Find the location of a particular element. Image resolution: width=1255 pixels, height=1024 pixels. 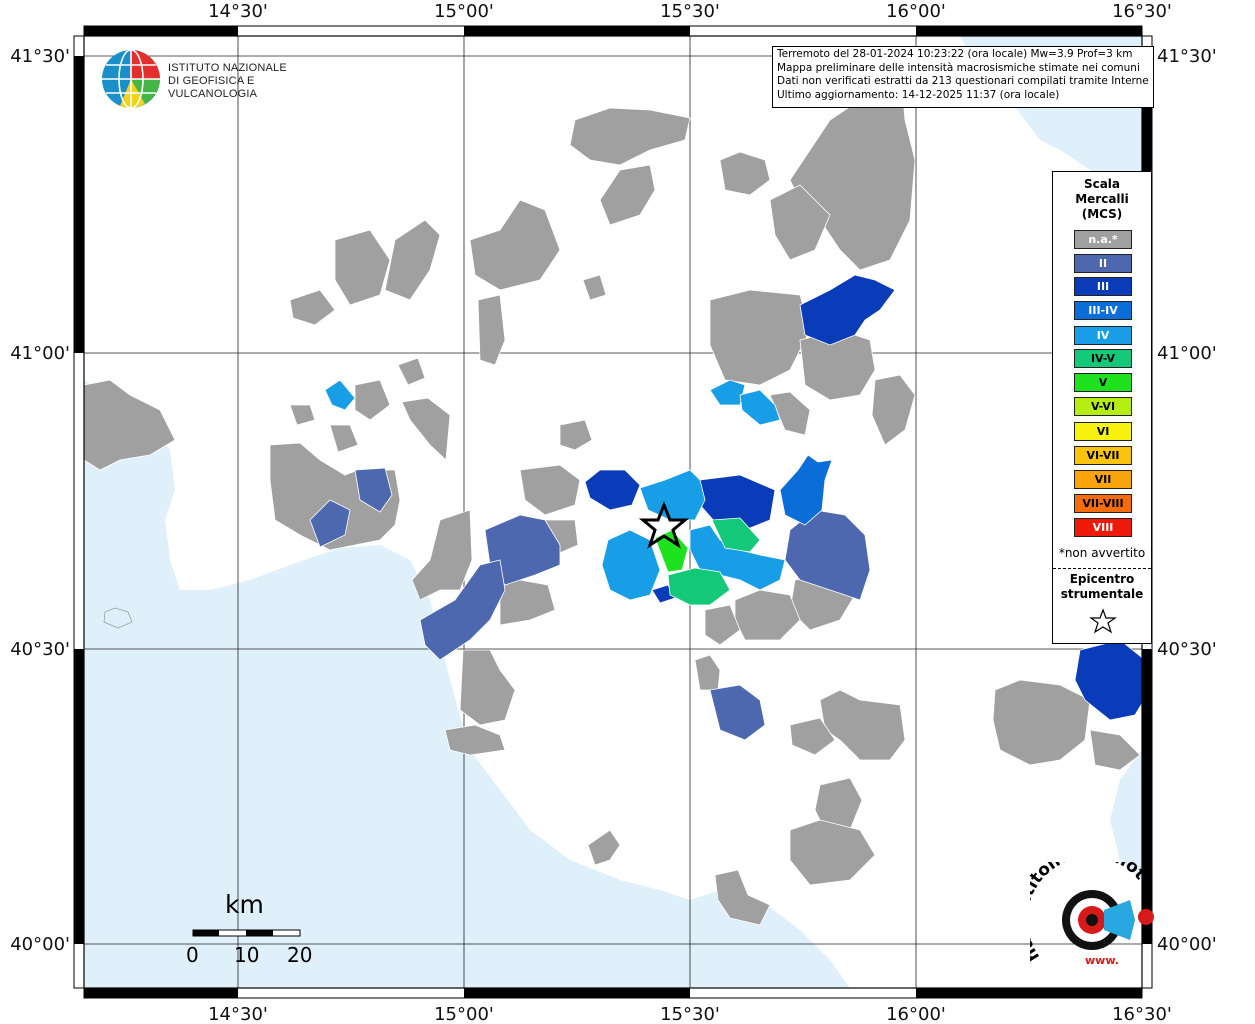

island-ischia is located at coordinates (118, 618).